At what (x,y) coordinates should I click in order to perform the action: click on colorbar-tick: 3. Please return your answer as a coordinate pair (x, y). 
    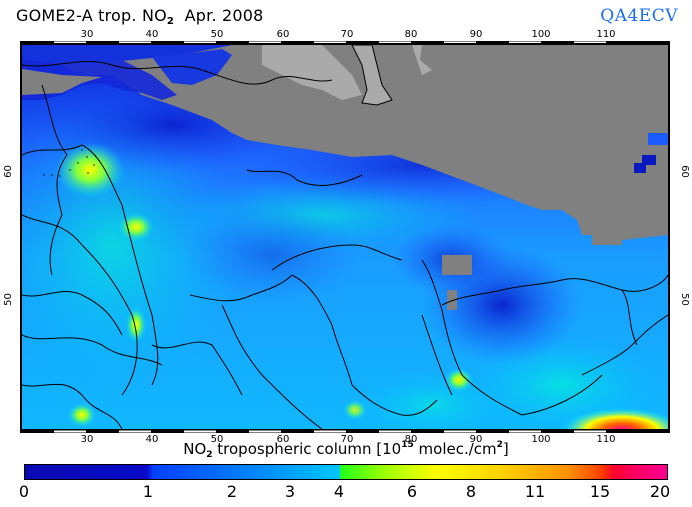
    Looking at the image, I should click on (290, 491).